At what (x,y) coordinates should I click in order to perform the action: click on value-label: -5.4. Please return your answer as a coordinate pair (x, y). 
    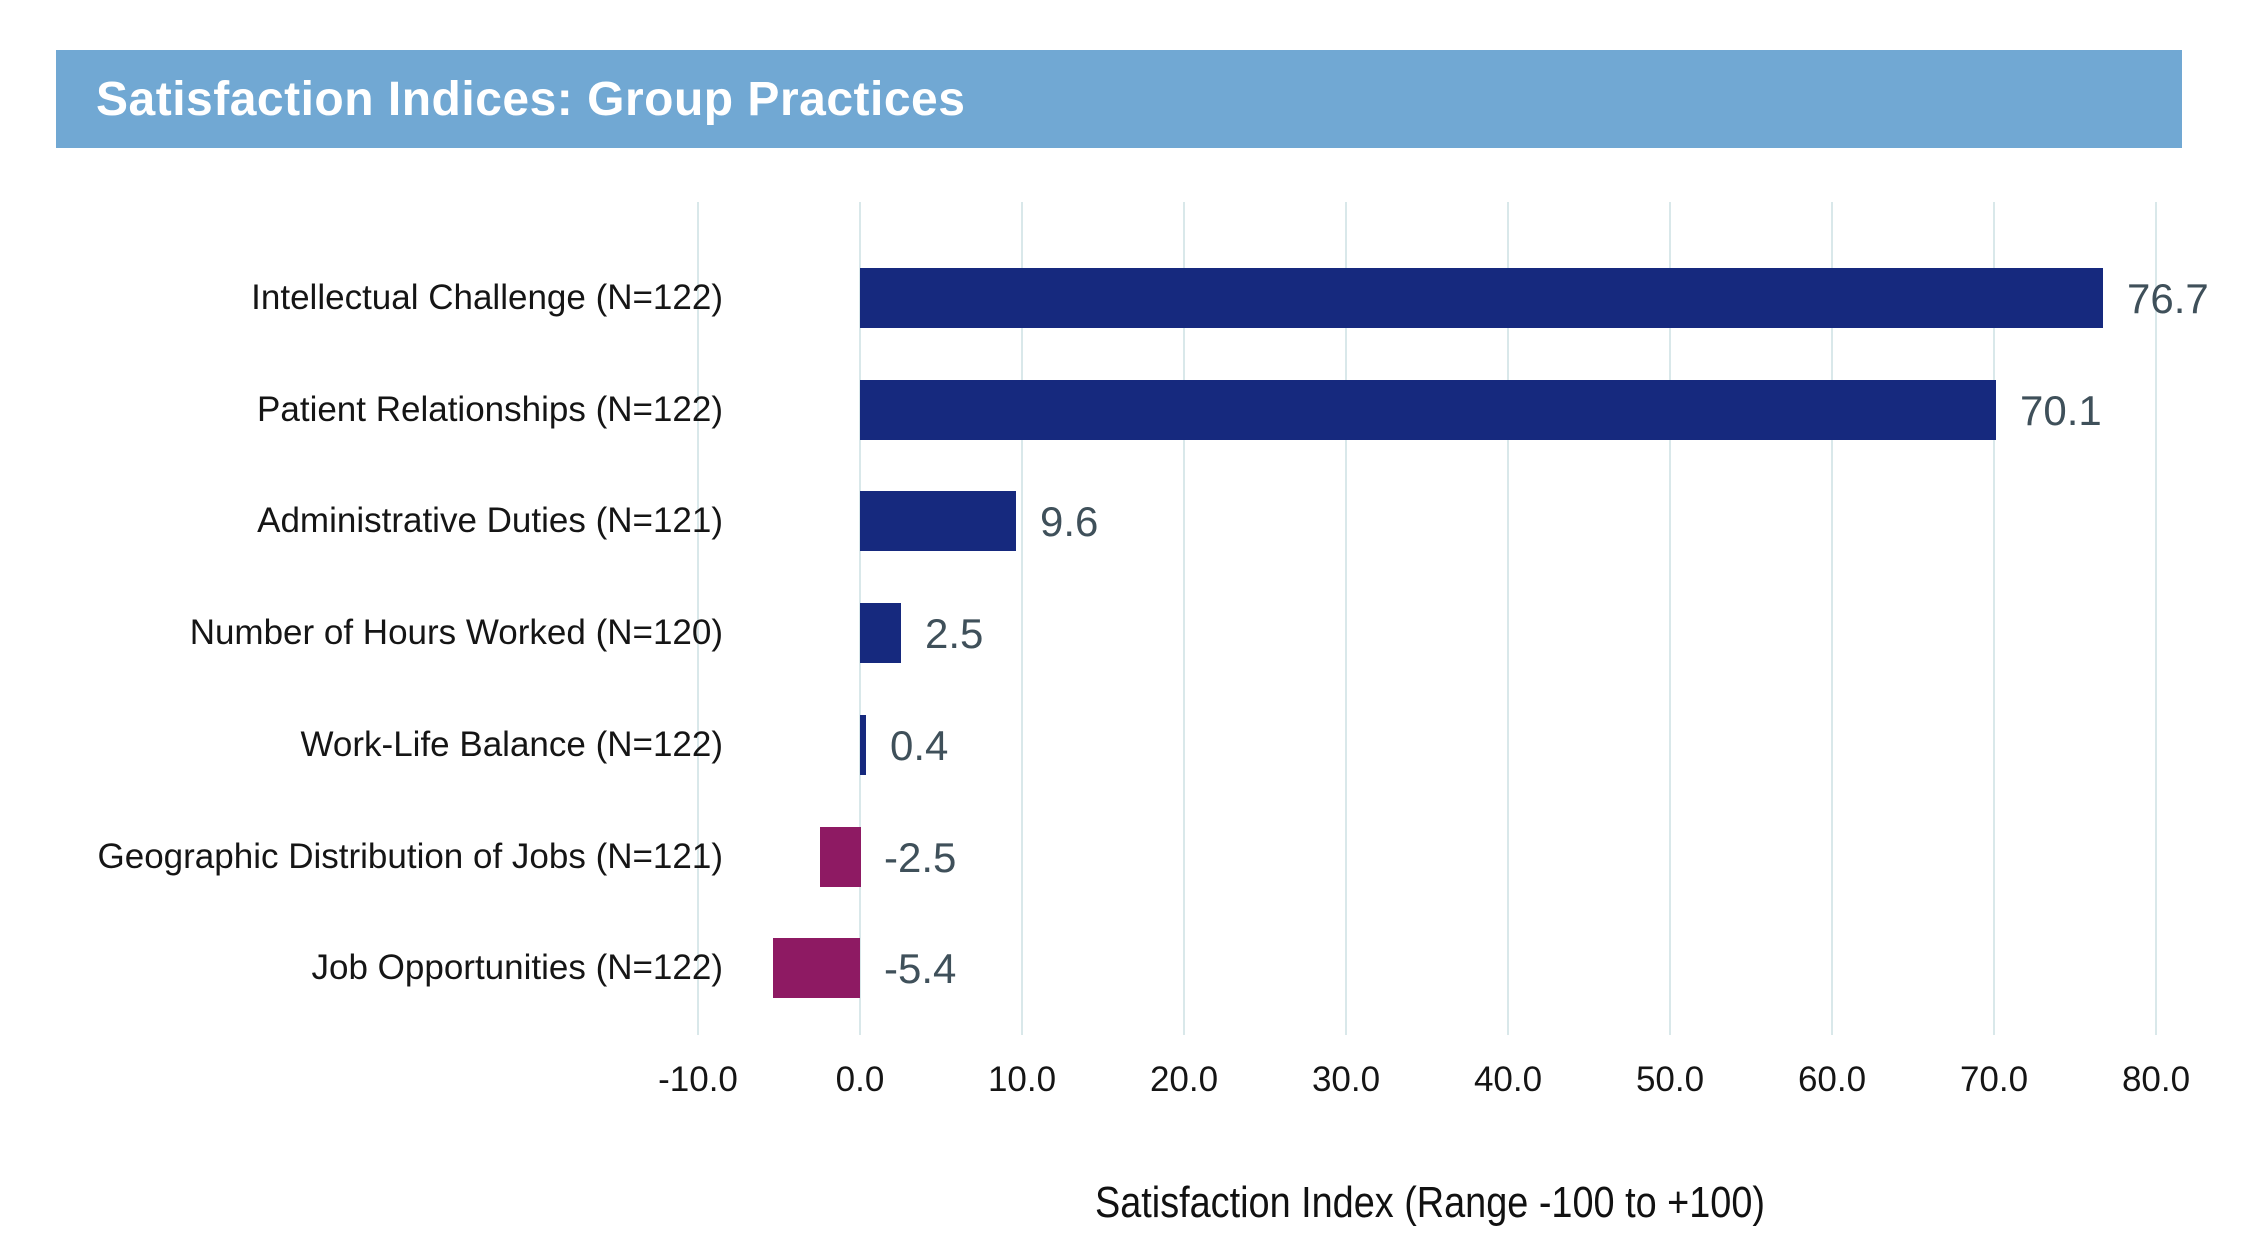
    Looking at the image, I should click on (920, 968).